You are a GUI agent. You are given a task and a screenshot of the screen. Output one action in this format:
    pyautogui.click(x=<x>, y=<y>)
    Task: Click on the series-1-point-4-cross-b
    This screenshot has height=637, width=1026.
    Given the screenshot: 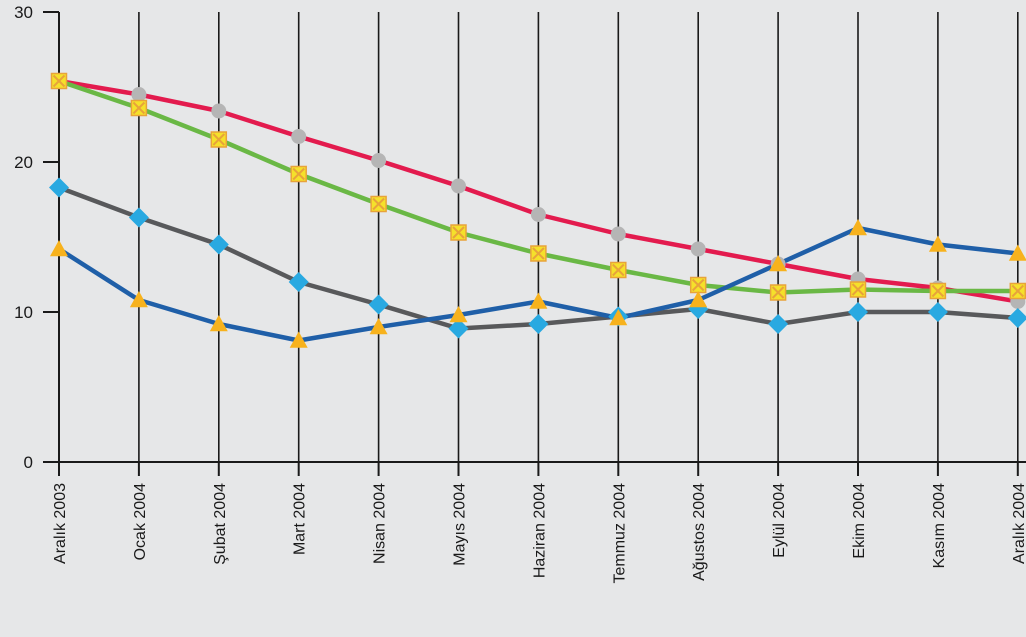 What is the action you would take?
    pyautogui.click(x=378, y=204)
    